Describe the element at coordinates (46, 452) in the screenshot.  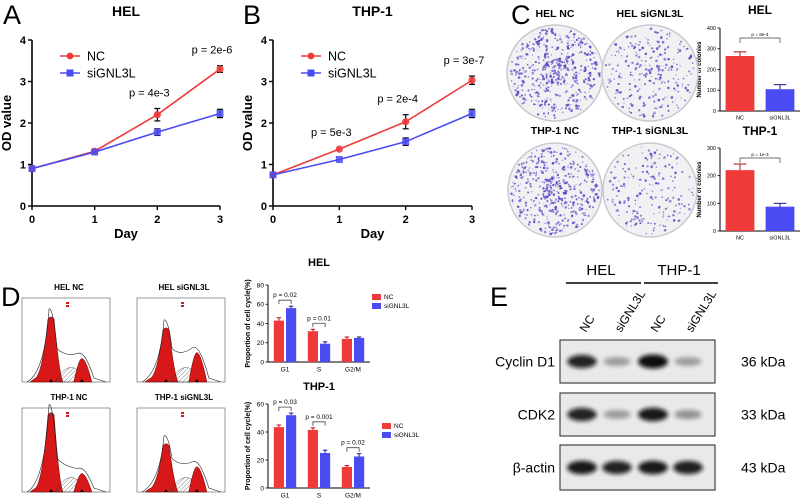
I see `g1-peak` at that location.